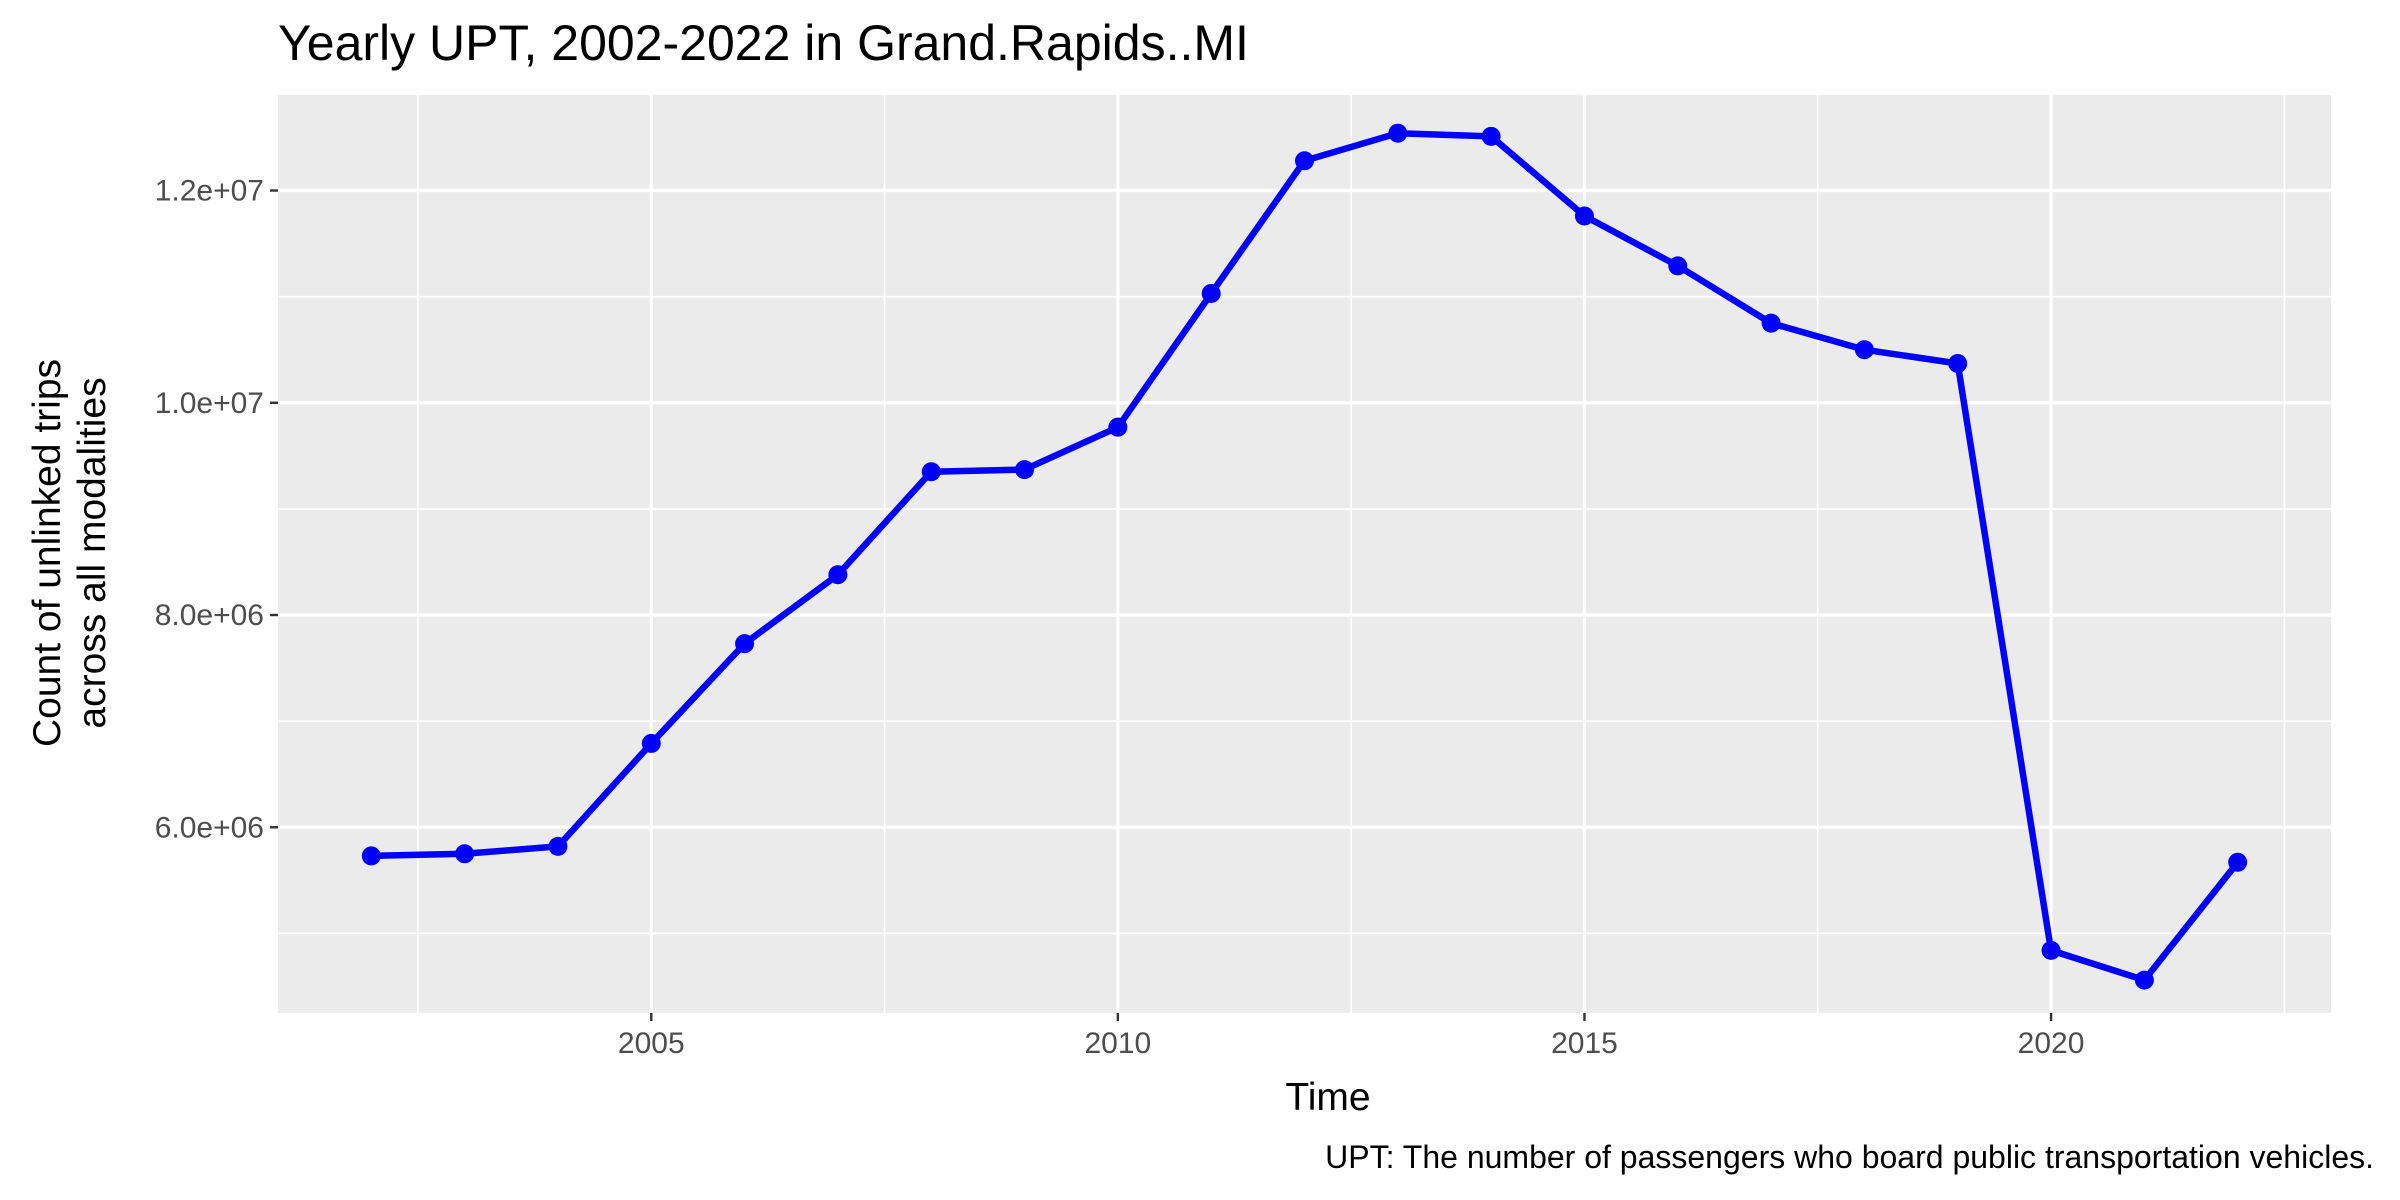 This screenshot has width=2400, height=1200. I want to click on x-tick-label: 2015, so click(1584, 1043).